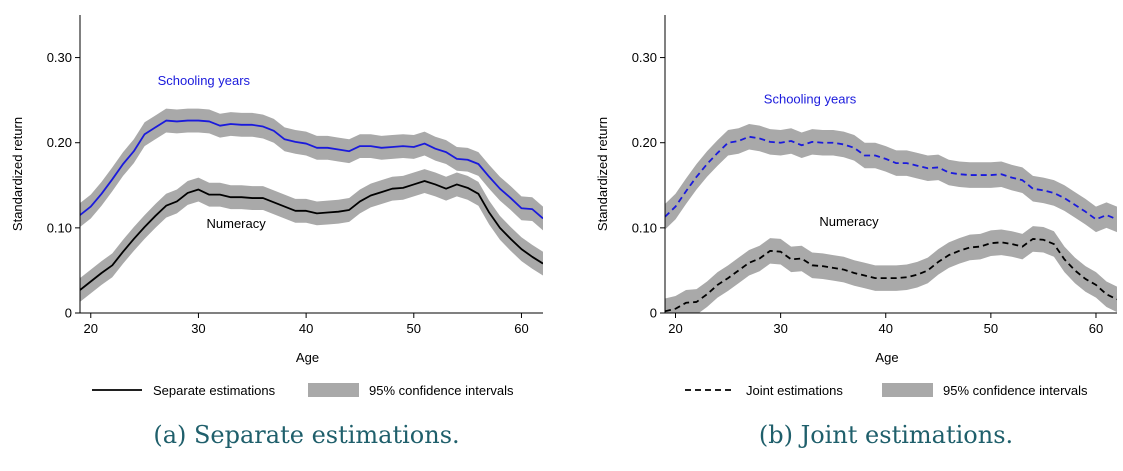 The width and height of the screenshot is (1123, 471). Describe the element at coordinates (886, 435) in the screenshot. I see `figure-caption: (b) Joint estimations.` at that location.